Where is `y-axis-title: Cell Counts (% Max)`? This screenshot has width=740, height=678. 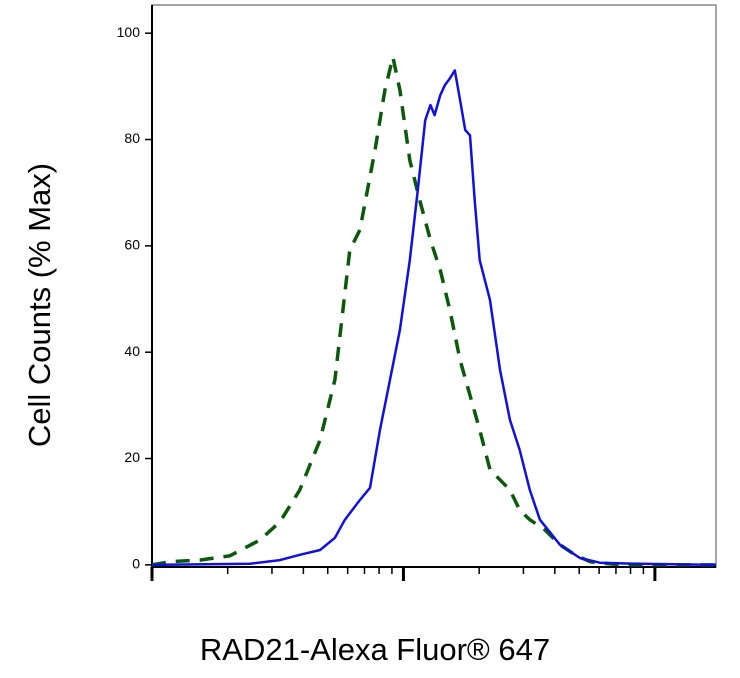 y-axis-title: Cell Counts (% Max) is located at coordinates (39, 305).